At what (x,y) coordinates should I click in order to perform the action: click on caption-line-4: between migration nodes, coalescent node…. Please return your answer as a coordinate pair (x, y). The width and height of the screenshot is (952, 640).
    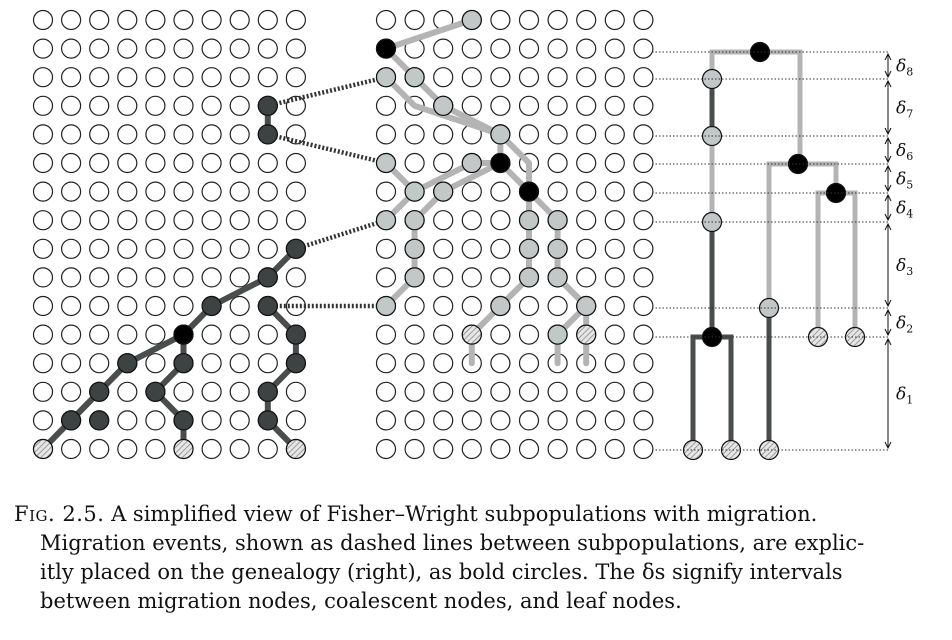
    Looking at the image, I should click on (361, 601).